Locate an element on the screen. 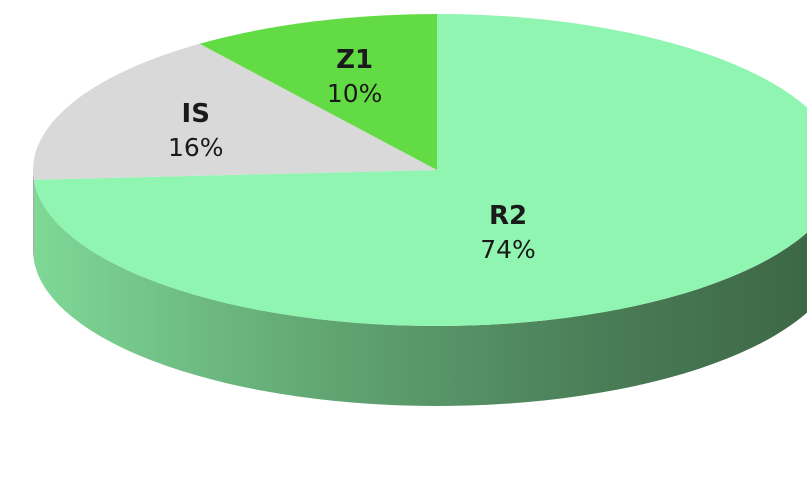 This screenshot has height=488, width=807. pie-slice-z1 is located at coordinates (318, 92).